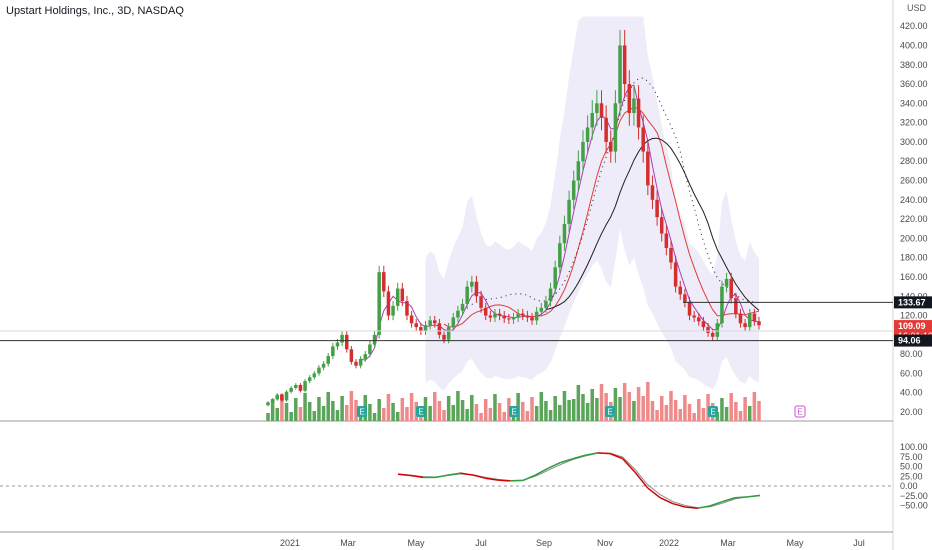 The image size is (932, 550). Describe the element at coordinates (911, 354) in the screenshot. I see `price-tick-label: 80.00` at that location.